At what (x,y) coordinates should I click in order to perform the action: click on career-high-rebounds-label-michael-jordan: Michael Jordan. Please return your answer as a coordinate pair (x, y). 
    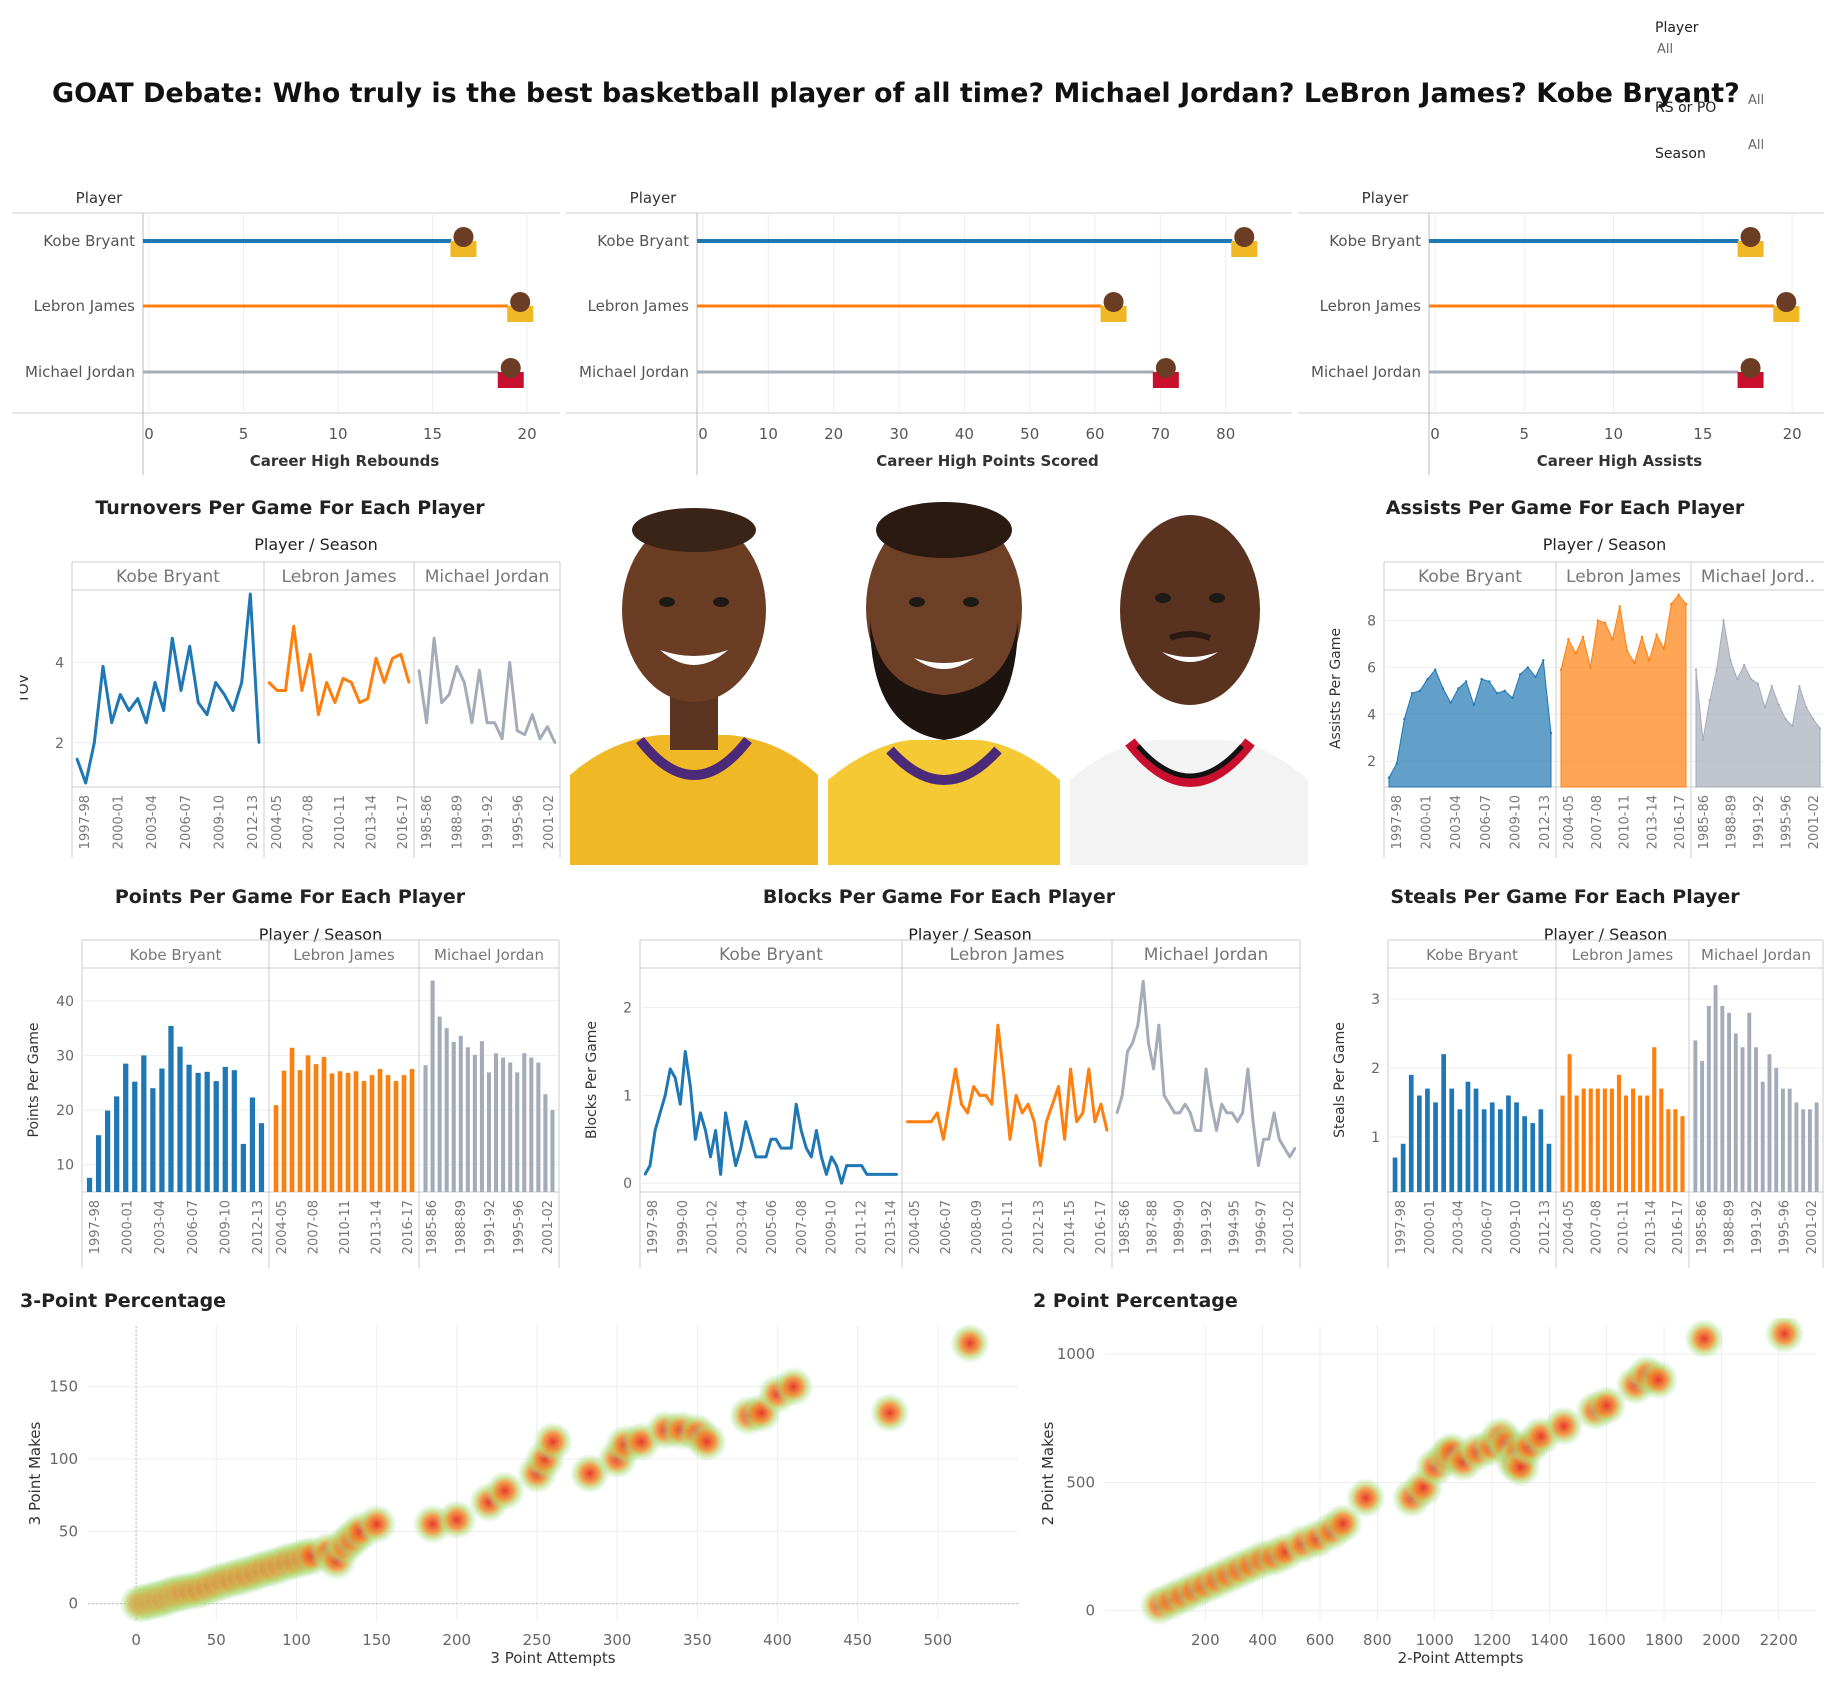
    Looking at the image, I should click on (80, 372).